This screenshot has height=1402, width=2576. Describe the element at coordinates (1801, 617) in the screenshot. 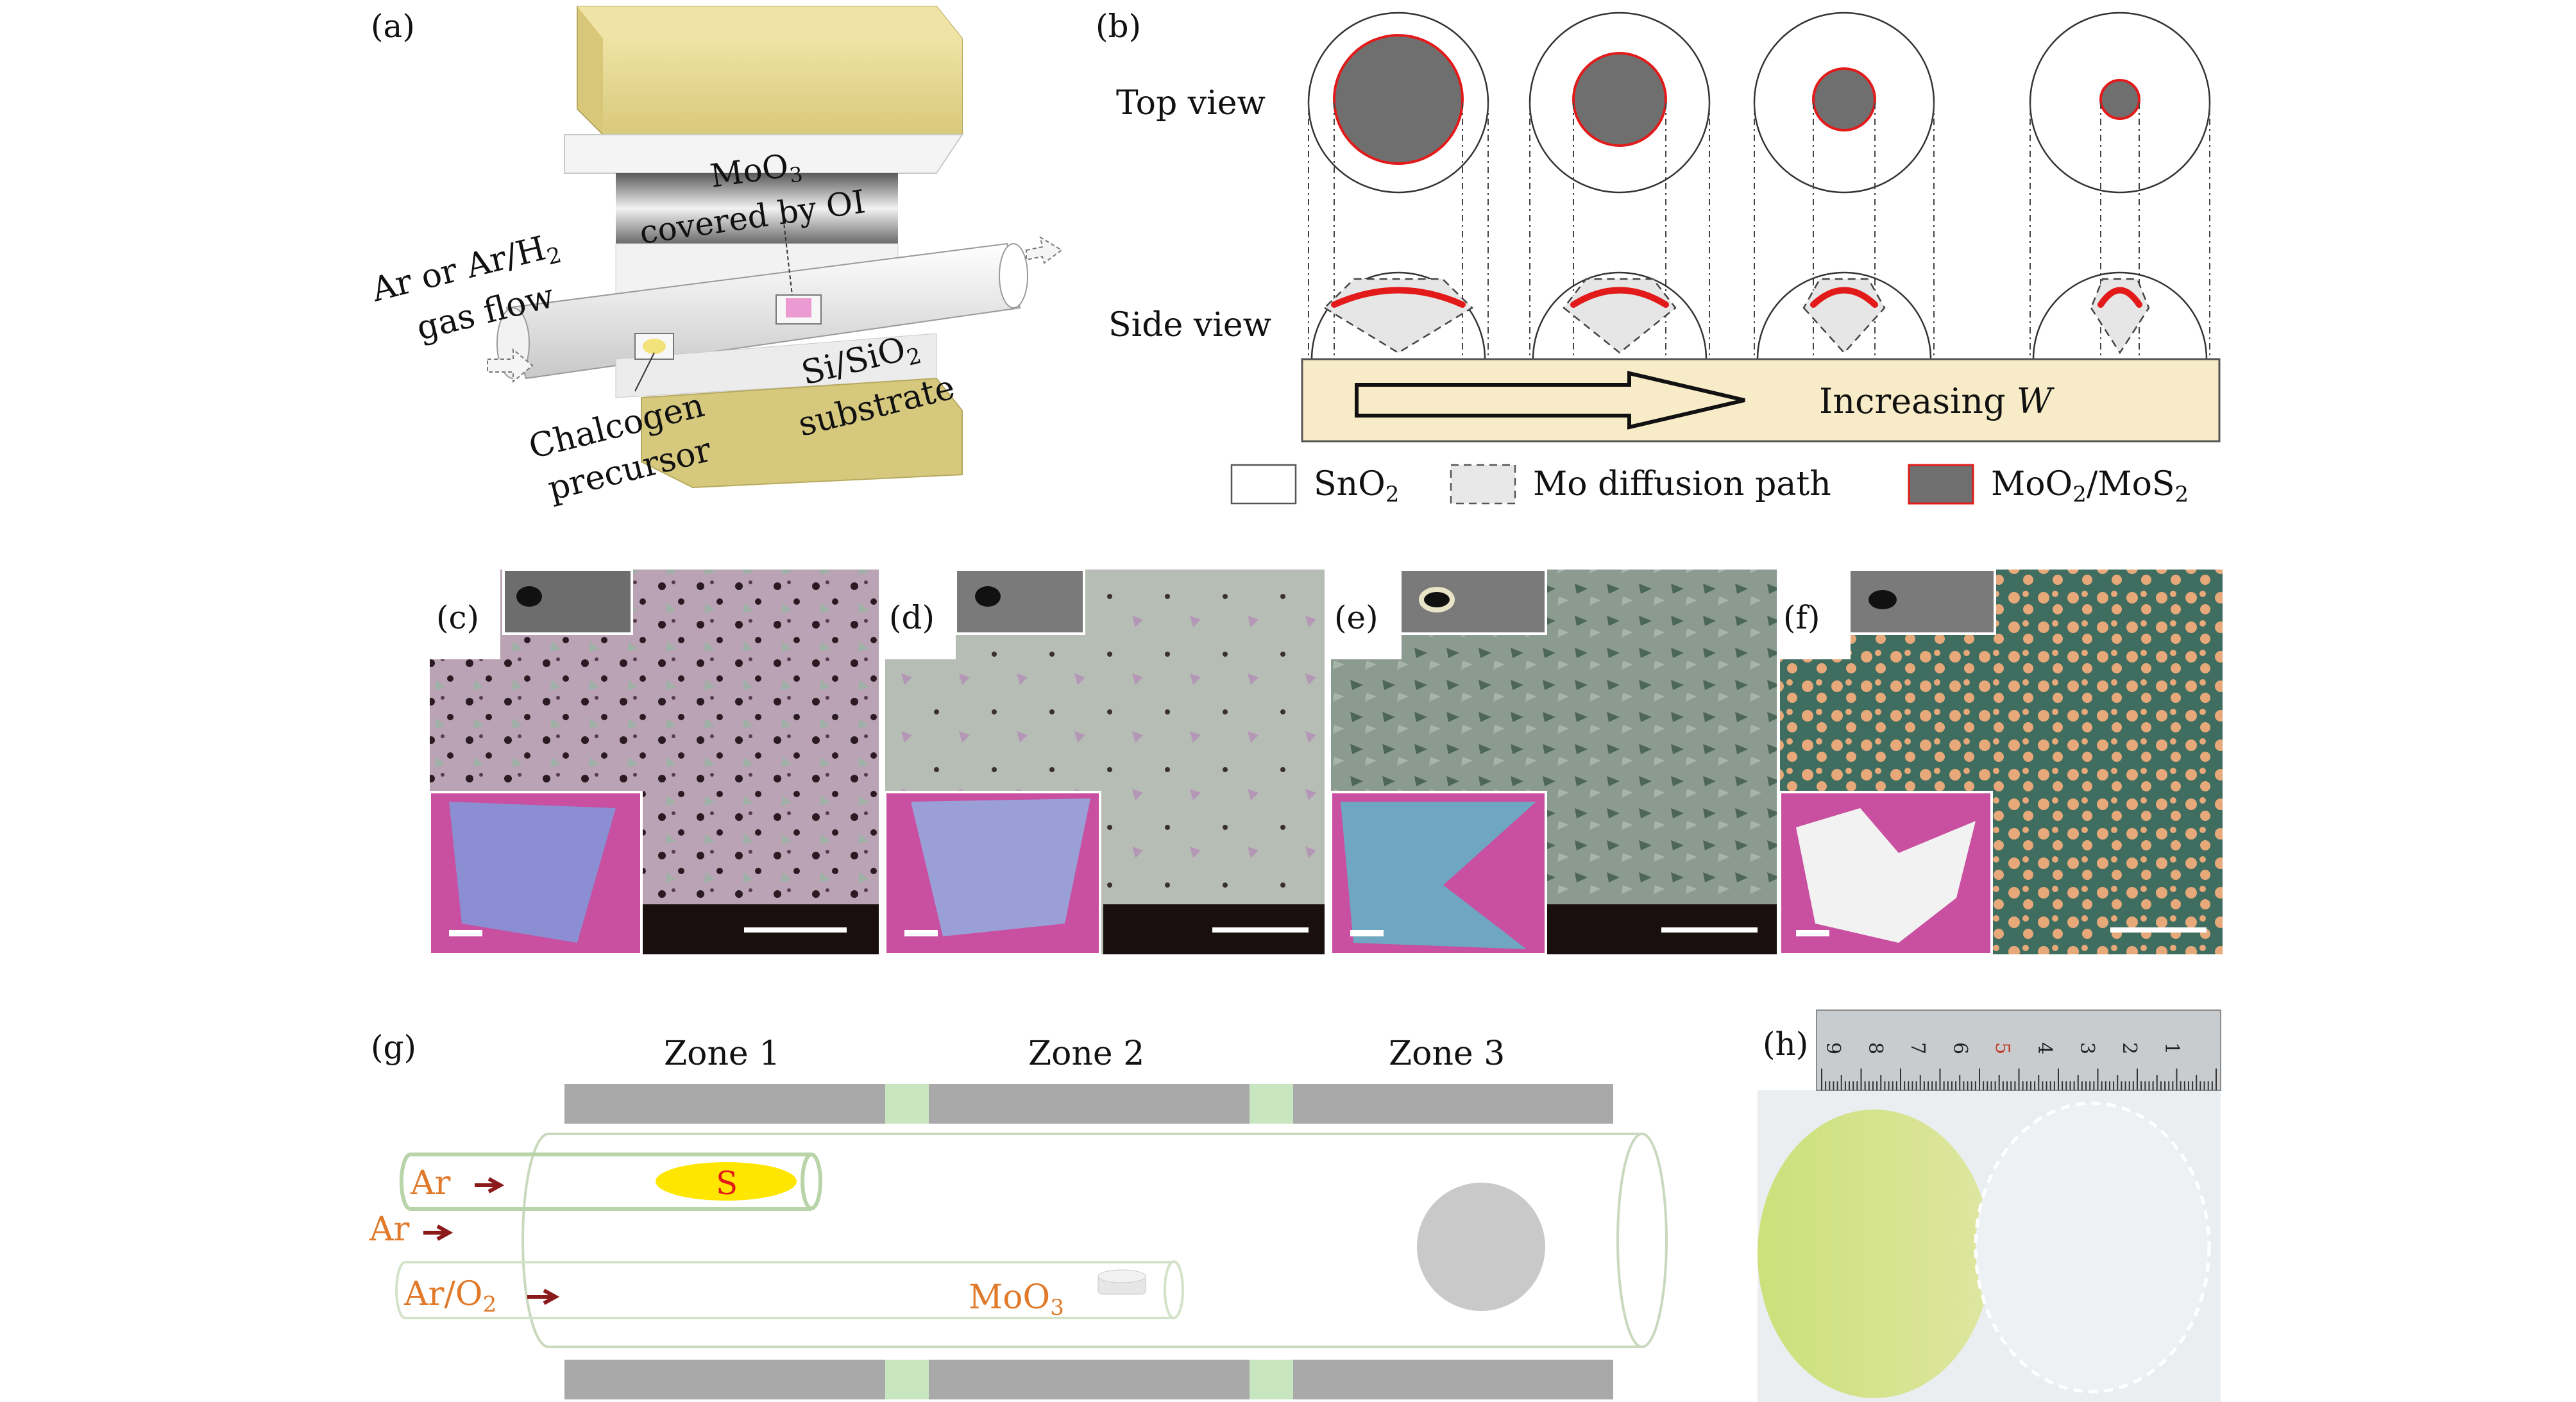

I see `panel-f-label: (f)` at that location.